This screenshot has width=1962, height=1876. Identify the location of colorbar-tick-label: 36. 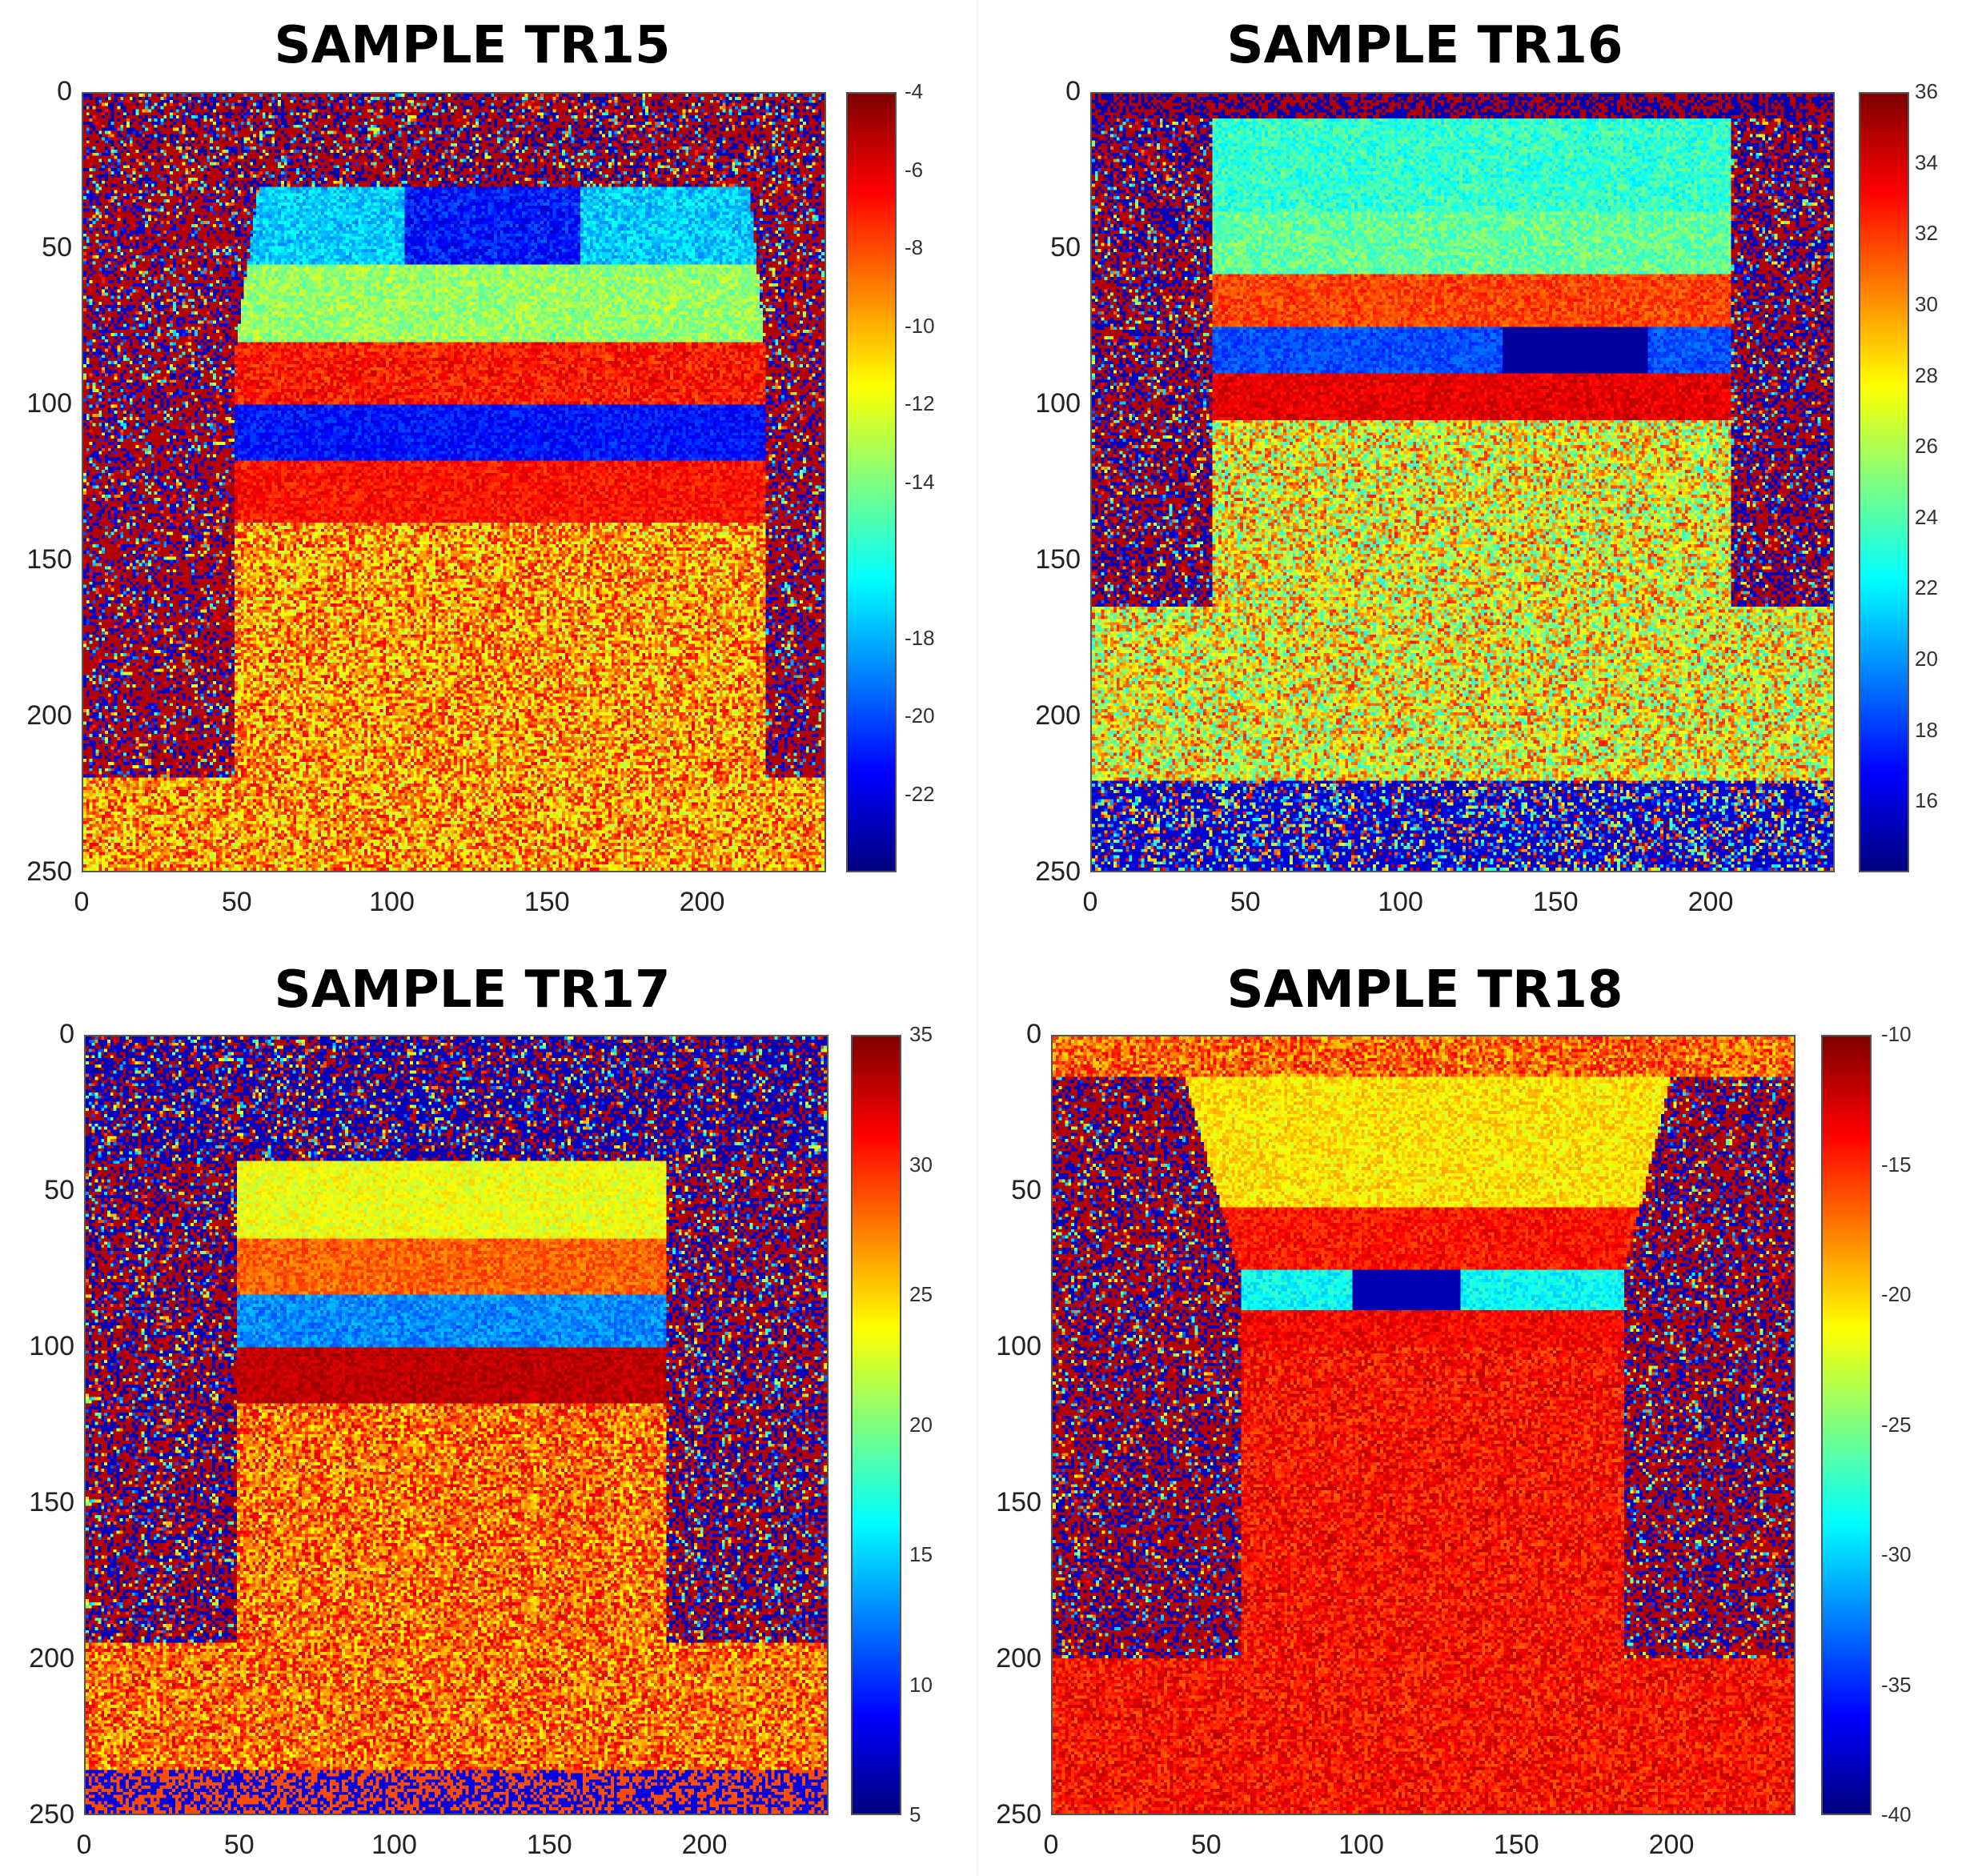
(1926, 91).